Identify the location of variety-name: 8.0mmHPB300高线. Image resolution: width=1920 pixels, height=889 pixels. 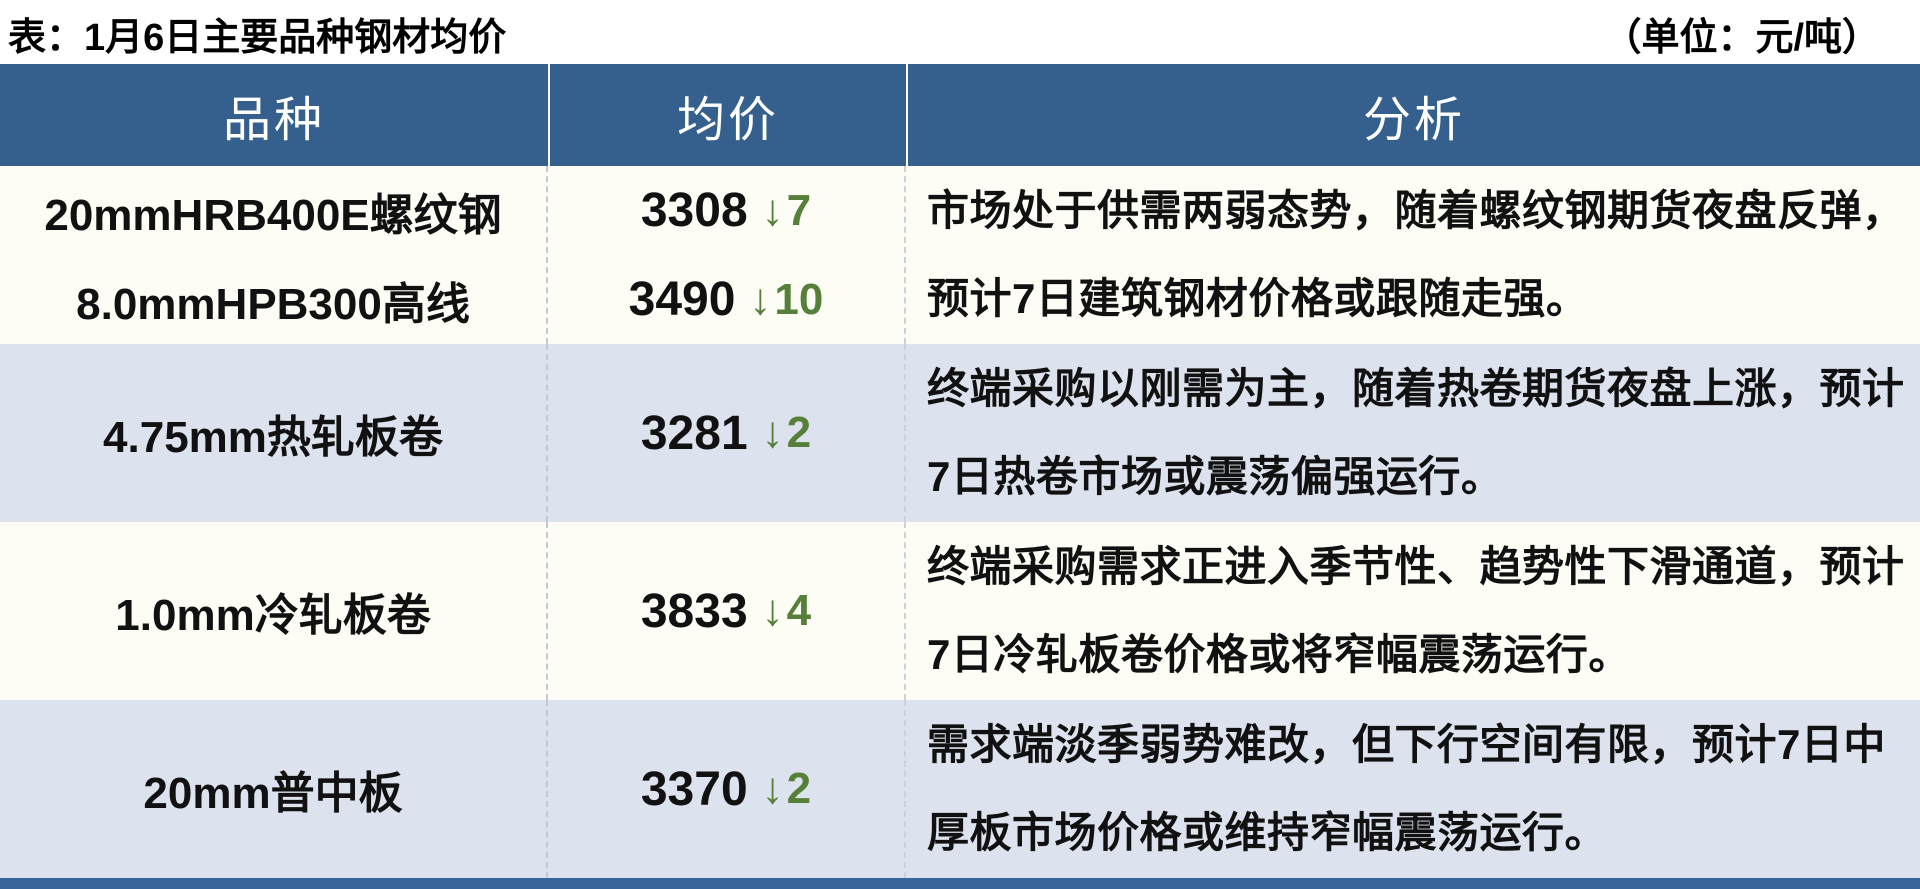
(273, 304).